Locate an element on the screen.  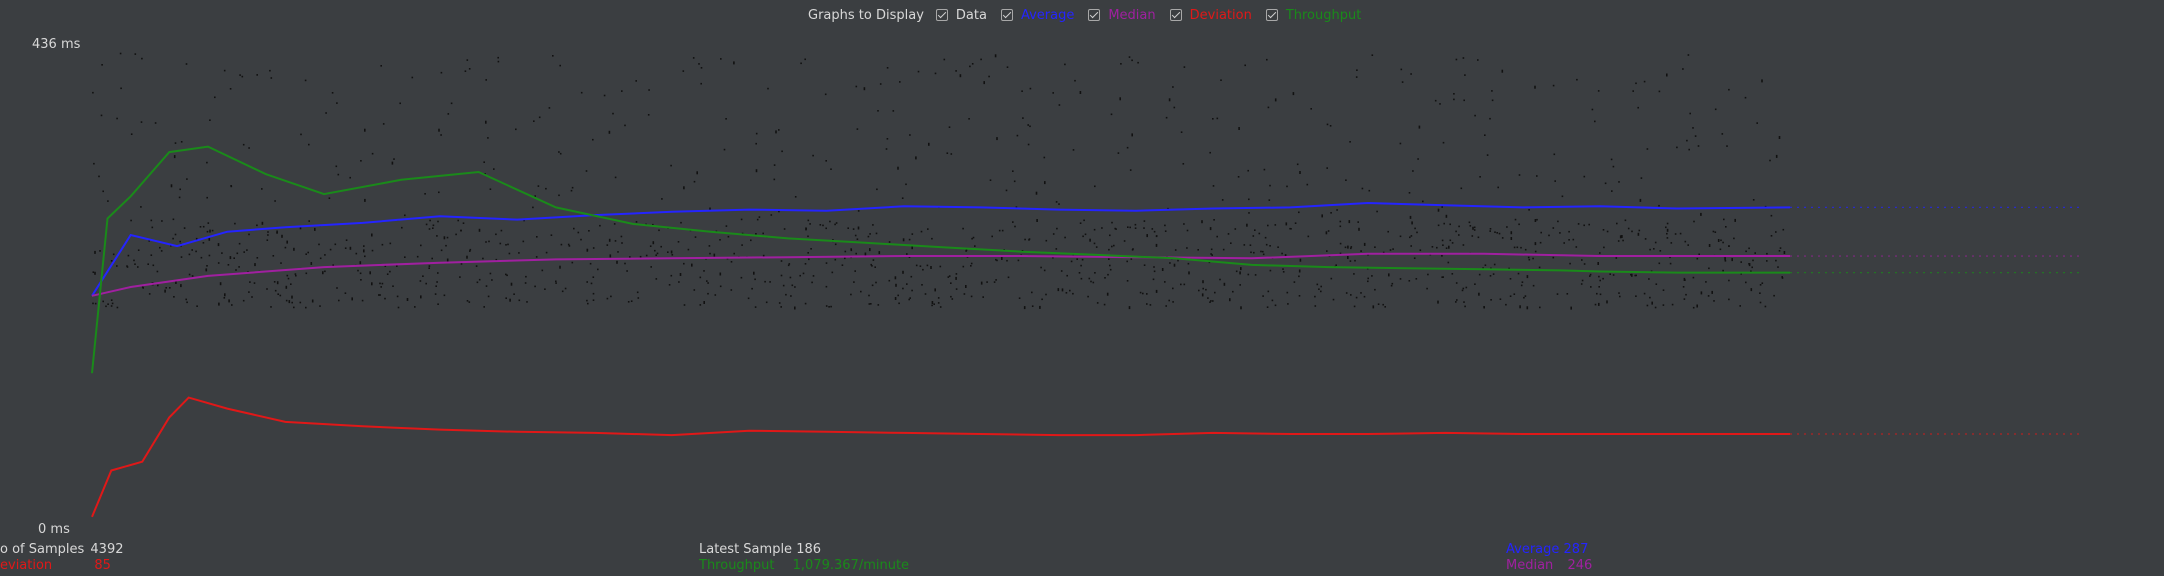
deviation-checkbox: Deviation is located at coordinates (1210, 15).